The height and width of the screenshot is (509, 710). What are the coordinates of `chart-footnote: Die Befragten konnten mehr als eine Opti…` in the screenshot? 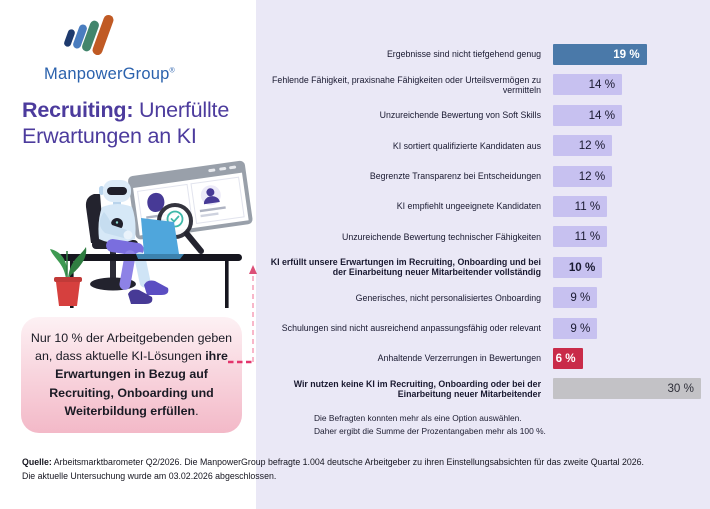 It's located at (510, 424).